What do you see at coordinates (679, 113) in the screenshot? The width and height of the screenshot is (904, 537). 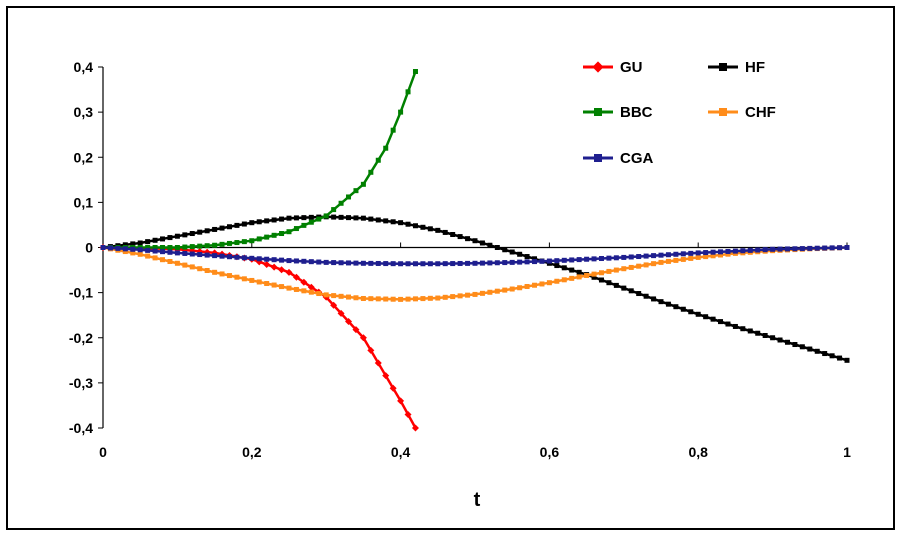 I see `legend: GU HF BBC CHF CGA` at bounding box center [679, 113].